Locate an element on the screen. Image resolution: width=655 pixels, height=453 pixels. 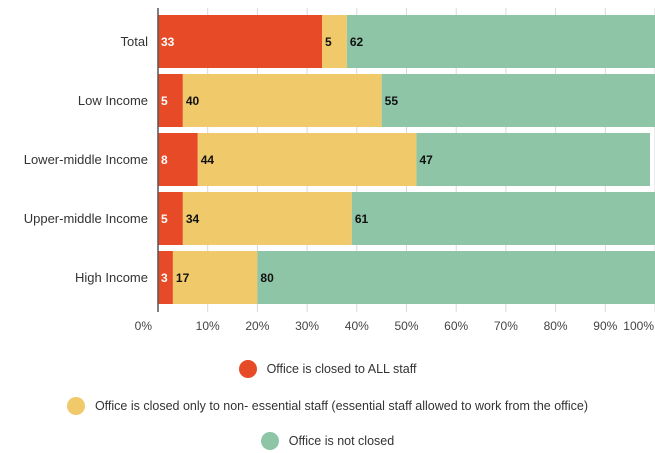
x-tick-label-5: 50% is located at coordinates (406, 326).